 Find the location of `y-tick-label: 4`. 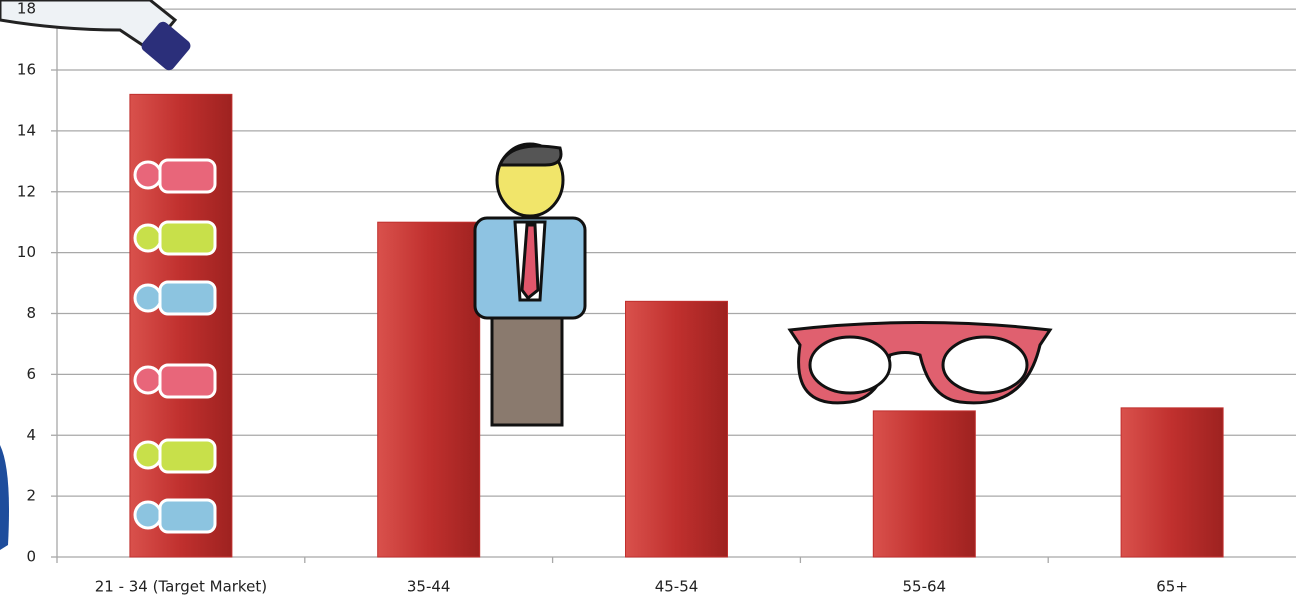

y-tick-label: 4 is located at coordinates (31, 435).